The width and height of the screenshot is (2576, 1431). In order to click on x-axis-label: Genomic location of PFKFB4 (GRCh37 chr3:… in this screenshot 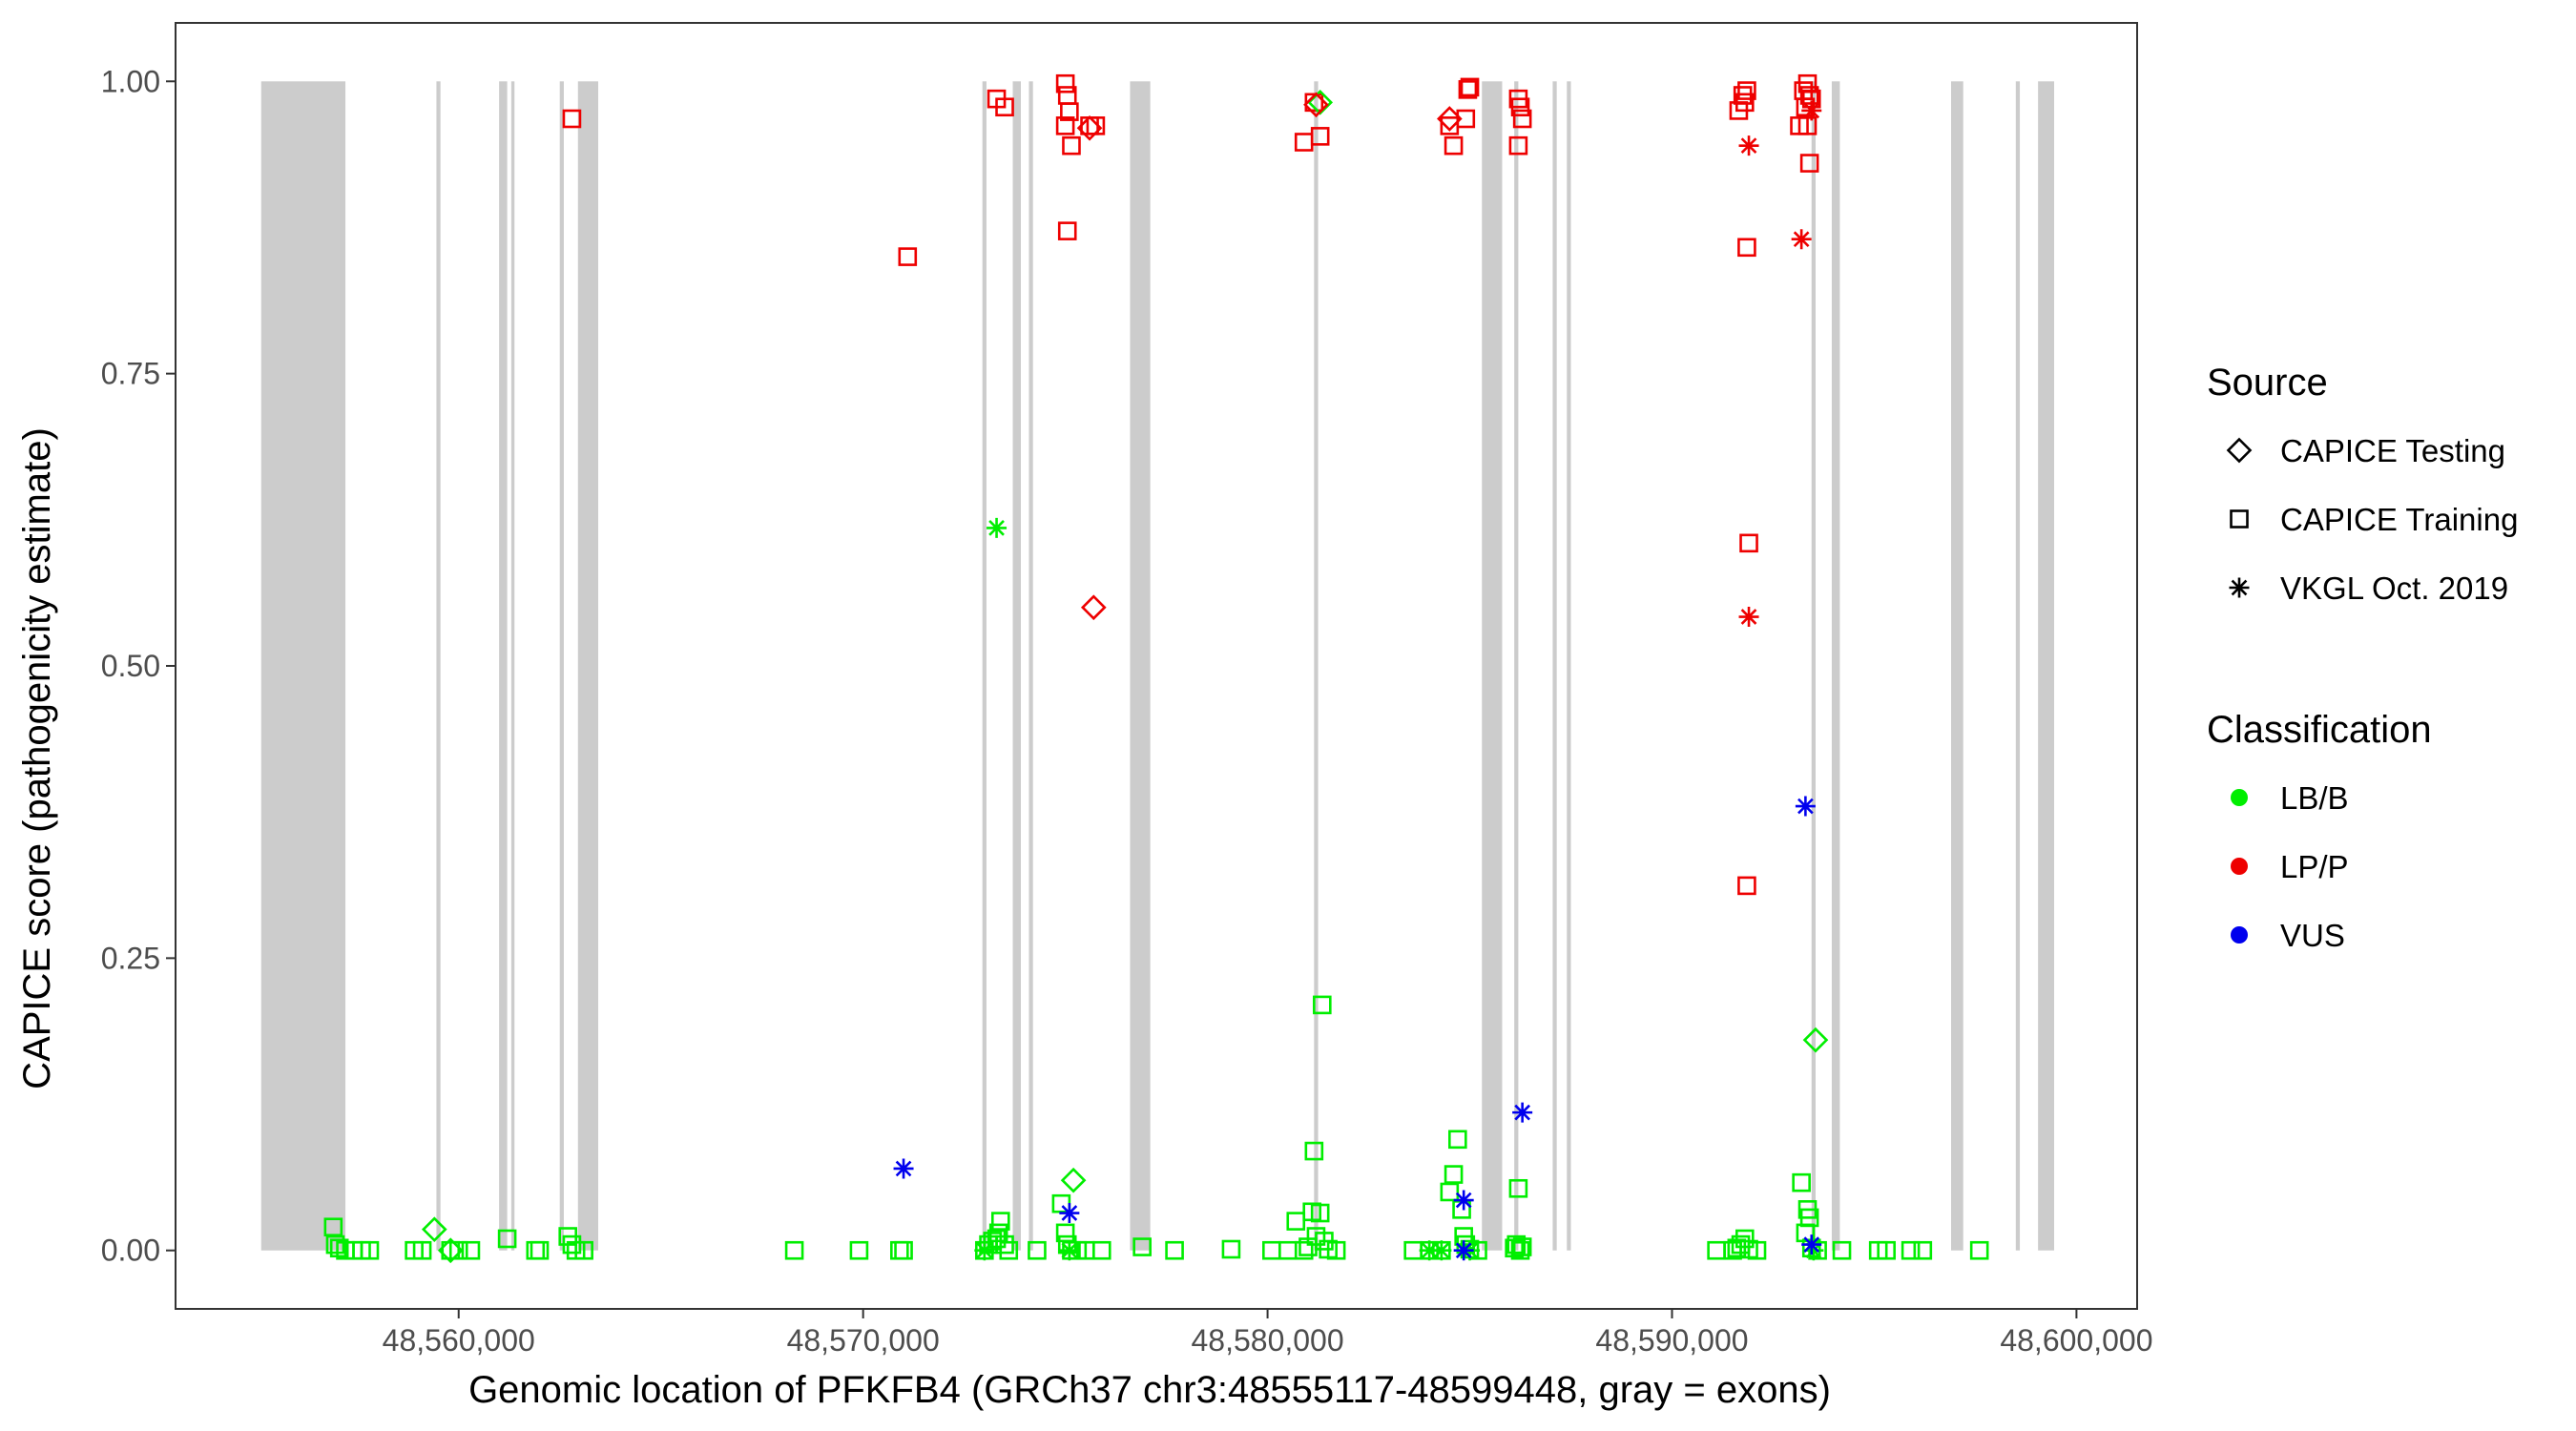, I will do `click(1149, 1390)`.